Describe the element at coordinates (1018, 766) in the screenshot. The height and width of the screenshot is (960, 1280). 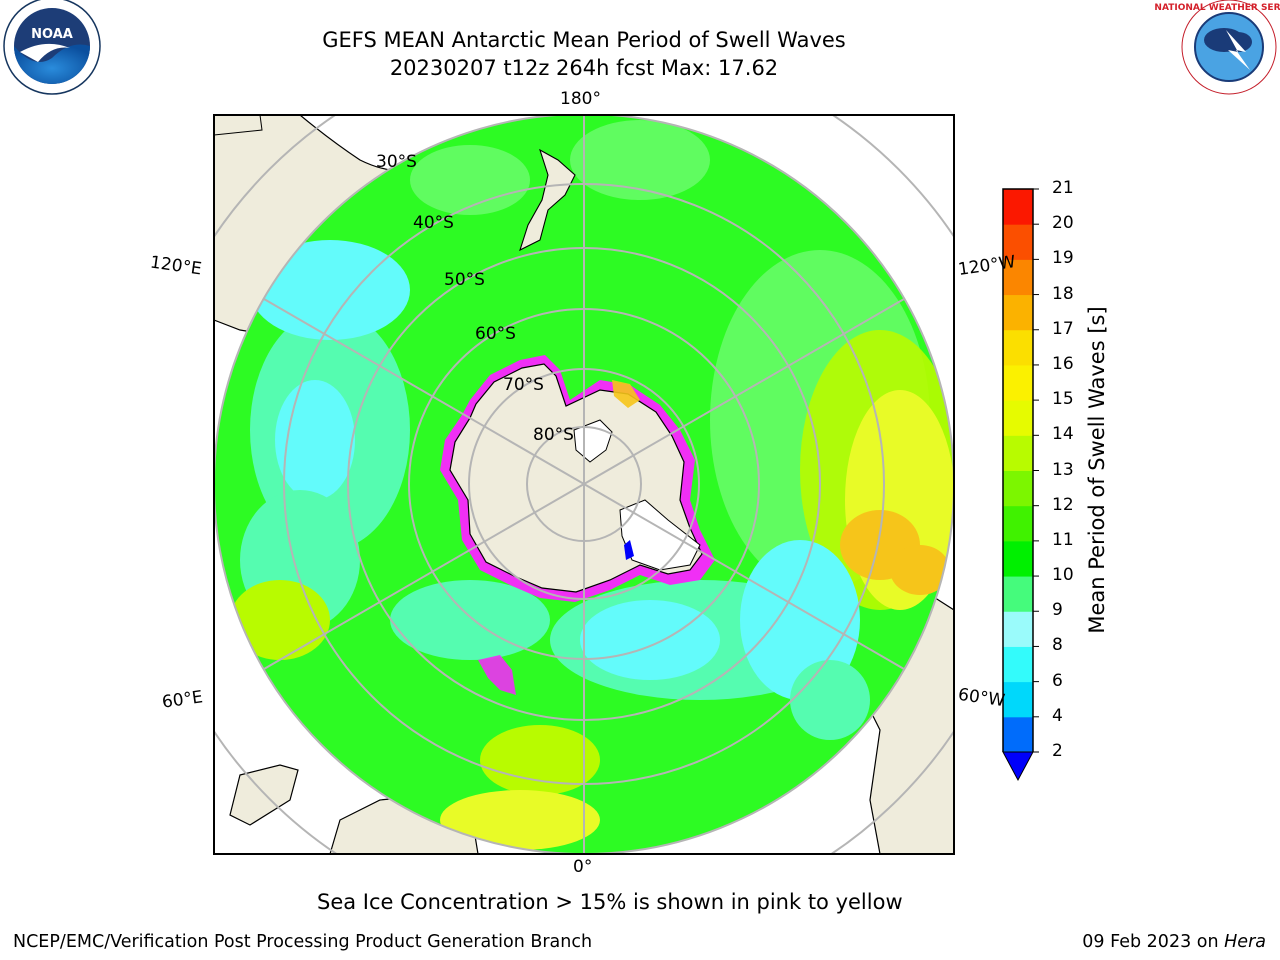
I see `colorbar-extend-triangle` at that location.